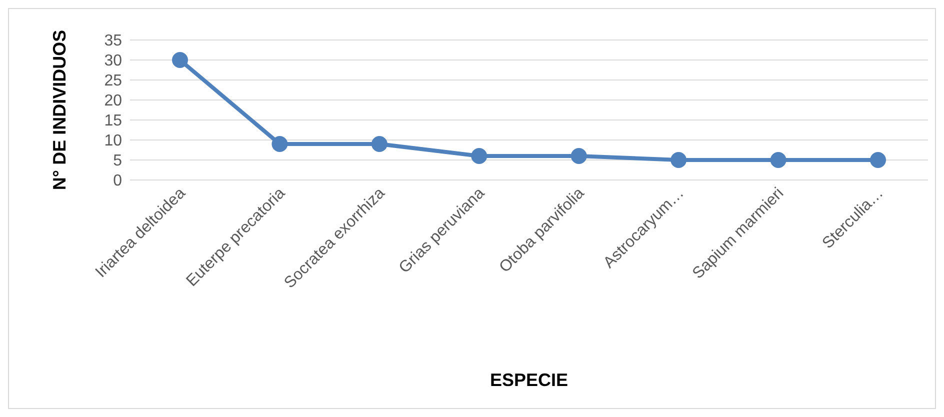 This screenshot has height=417, width=944. Describe the element at coordinates (113, 61) in the screenshot. I see `y-tick-label: 30` at that location.